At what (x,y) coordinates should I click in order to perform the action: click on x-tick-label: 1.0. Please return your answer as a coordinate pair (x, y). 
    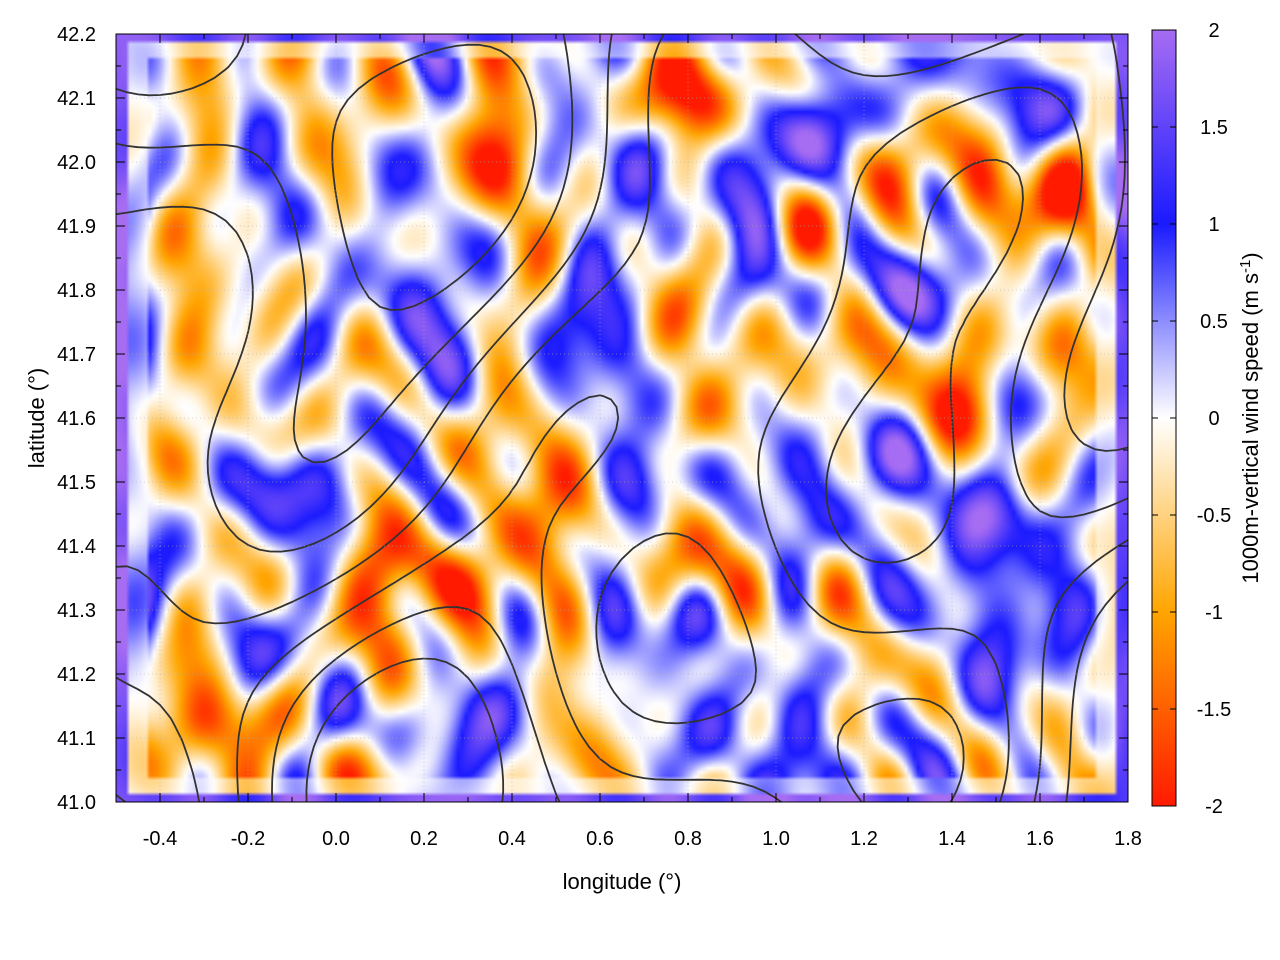
    Looking at the image, I should click on (776, 839).